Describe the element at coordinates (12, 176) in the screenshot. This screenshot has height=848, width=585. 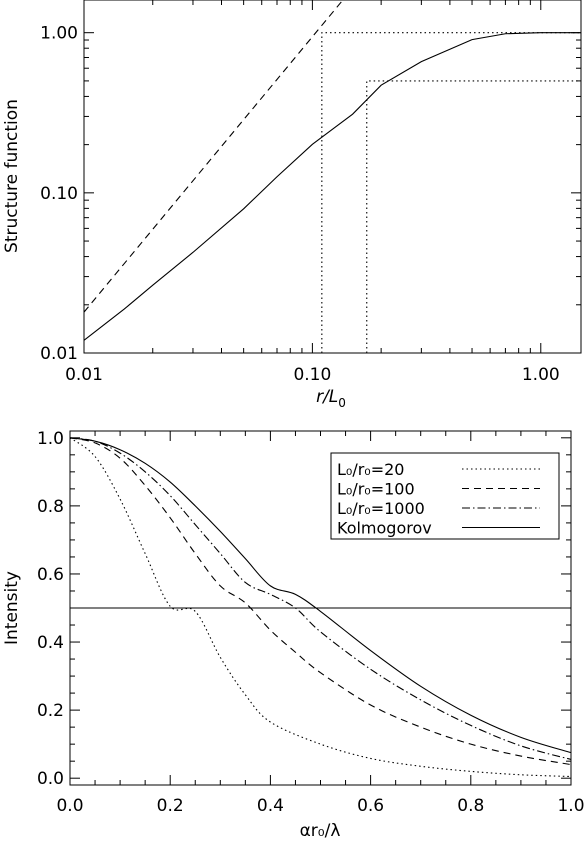
I see `y-axis-label: Structure function` at that location.